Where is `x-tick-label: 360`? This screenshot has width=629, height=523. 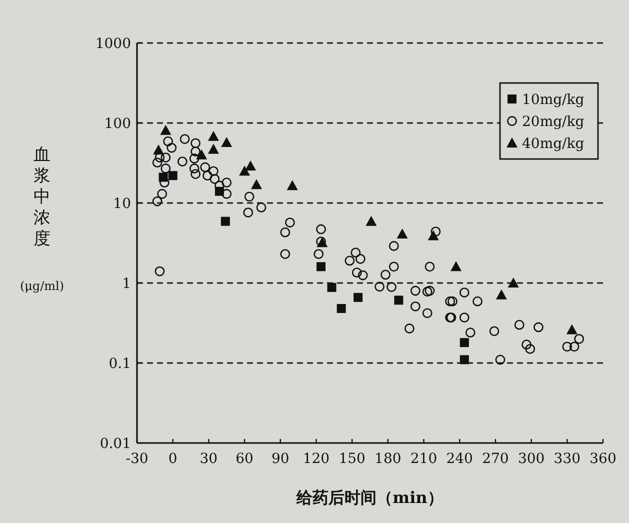
x-tick-label: 360 is located at coordinates (603, 459).